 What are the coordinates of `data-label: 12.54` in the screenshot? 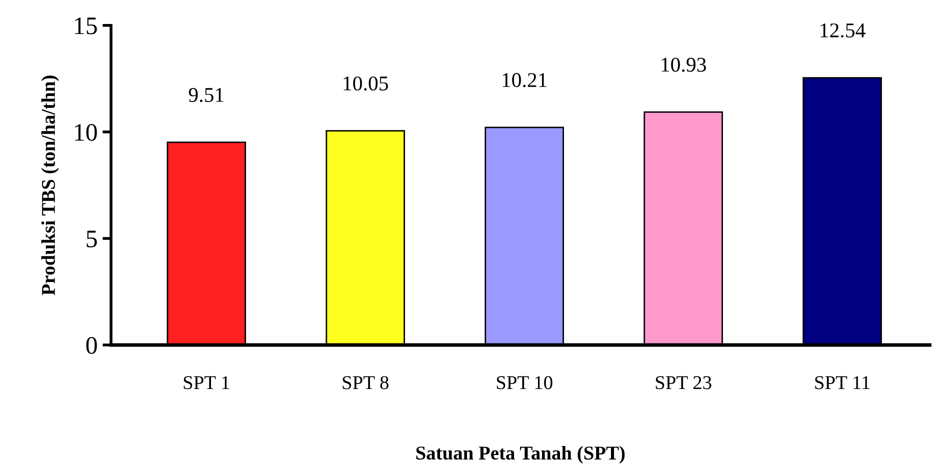 It's located at (843, 30).